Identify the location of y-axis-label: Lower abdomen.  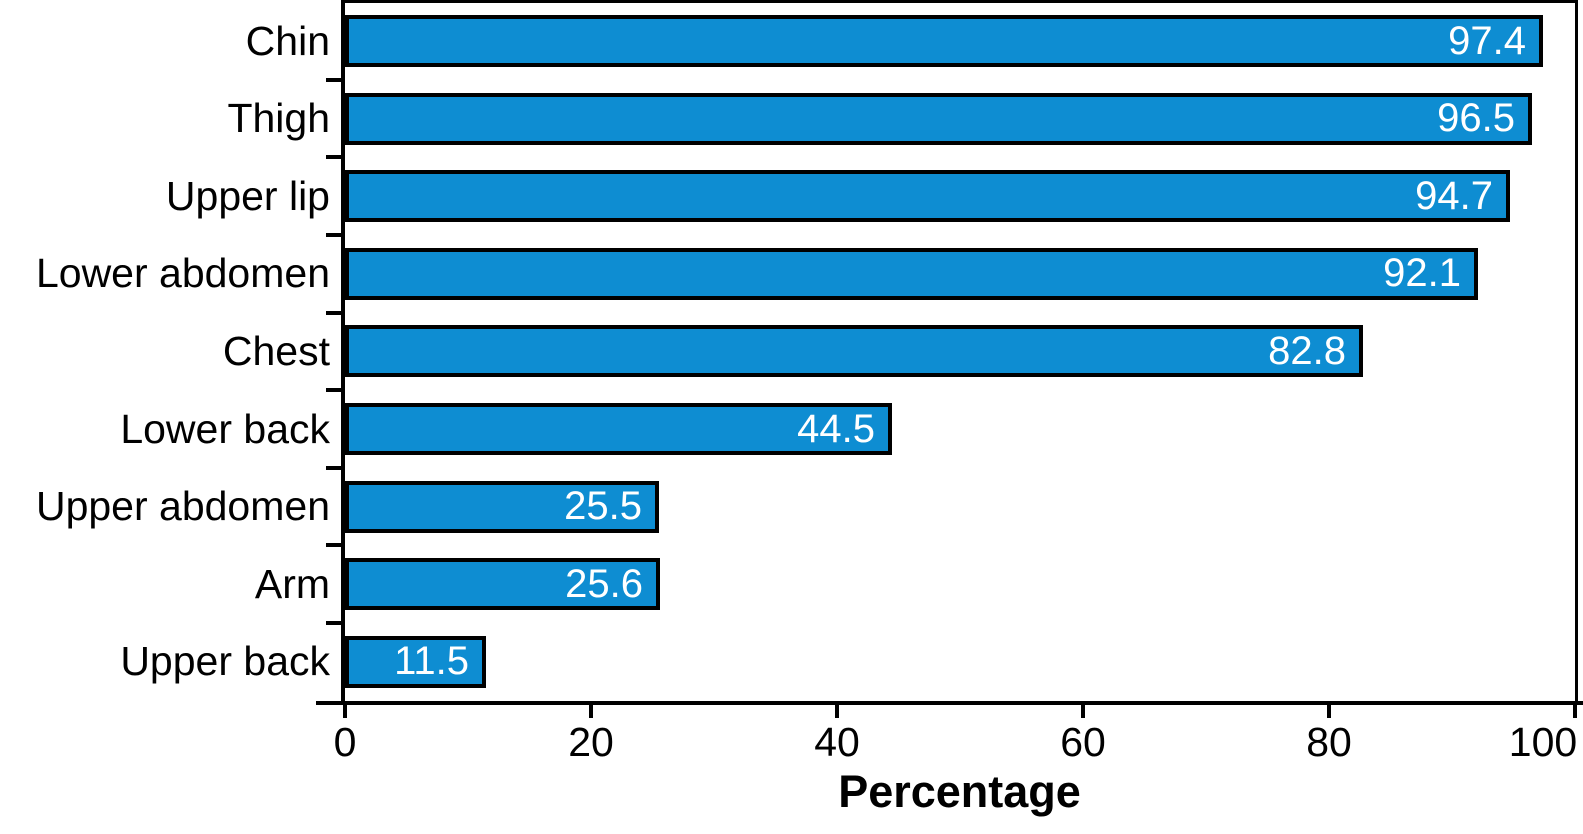
(182, 273).